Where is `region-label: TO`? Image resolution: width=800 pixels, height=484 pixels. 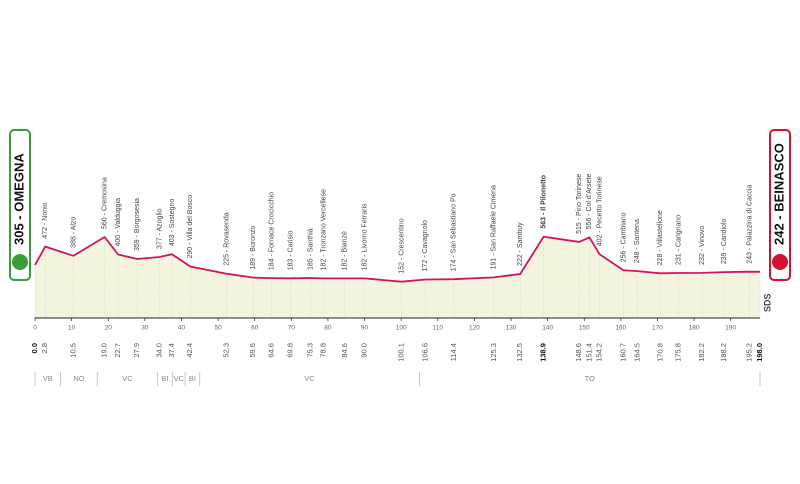 region-label: TO is located at coordinates (590, 378).